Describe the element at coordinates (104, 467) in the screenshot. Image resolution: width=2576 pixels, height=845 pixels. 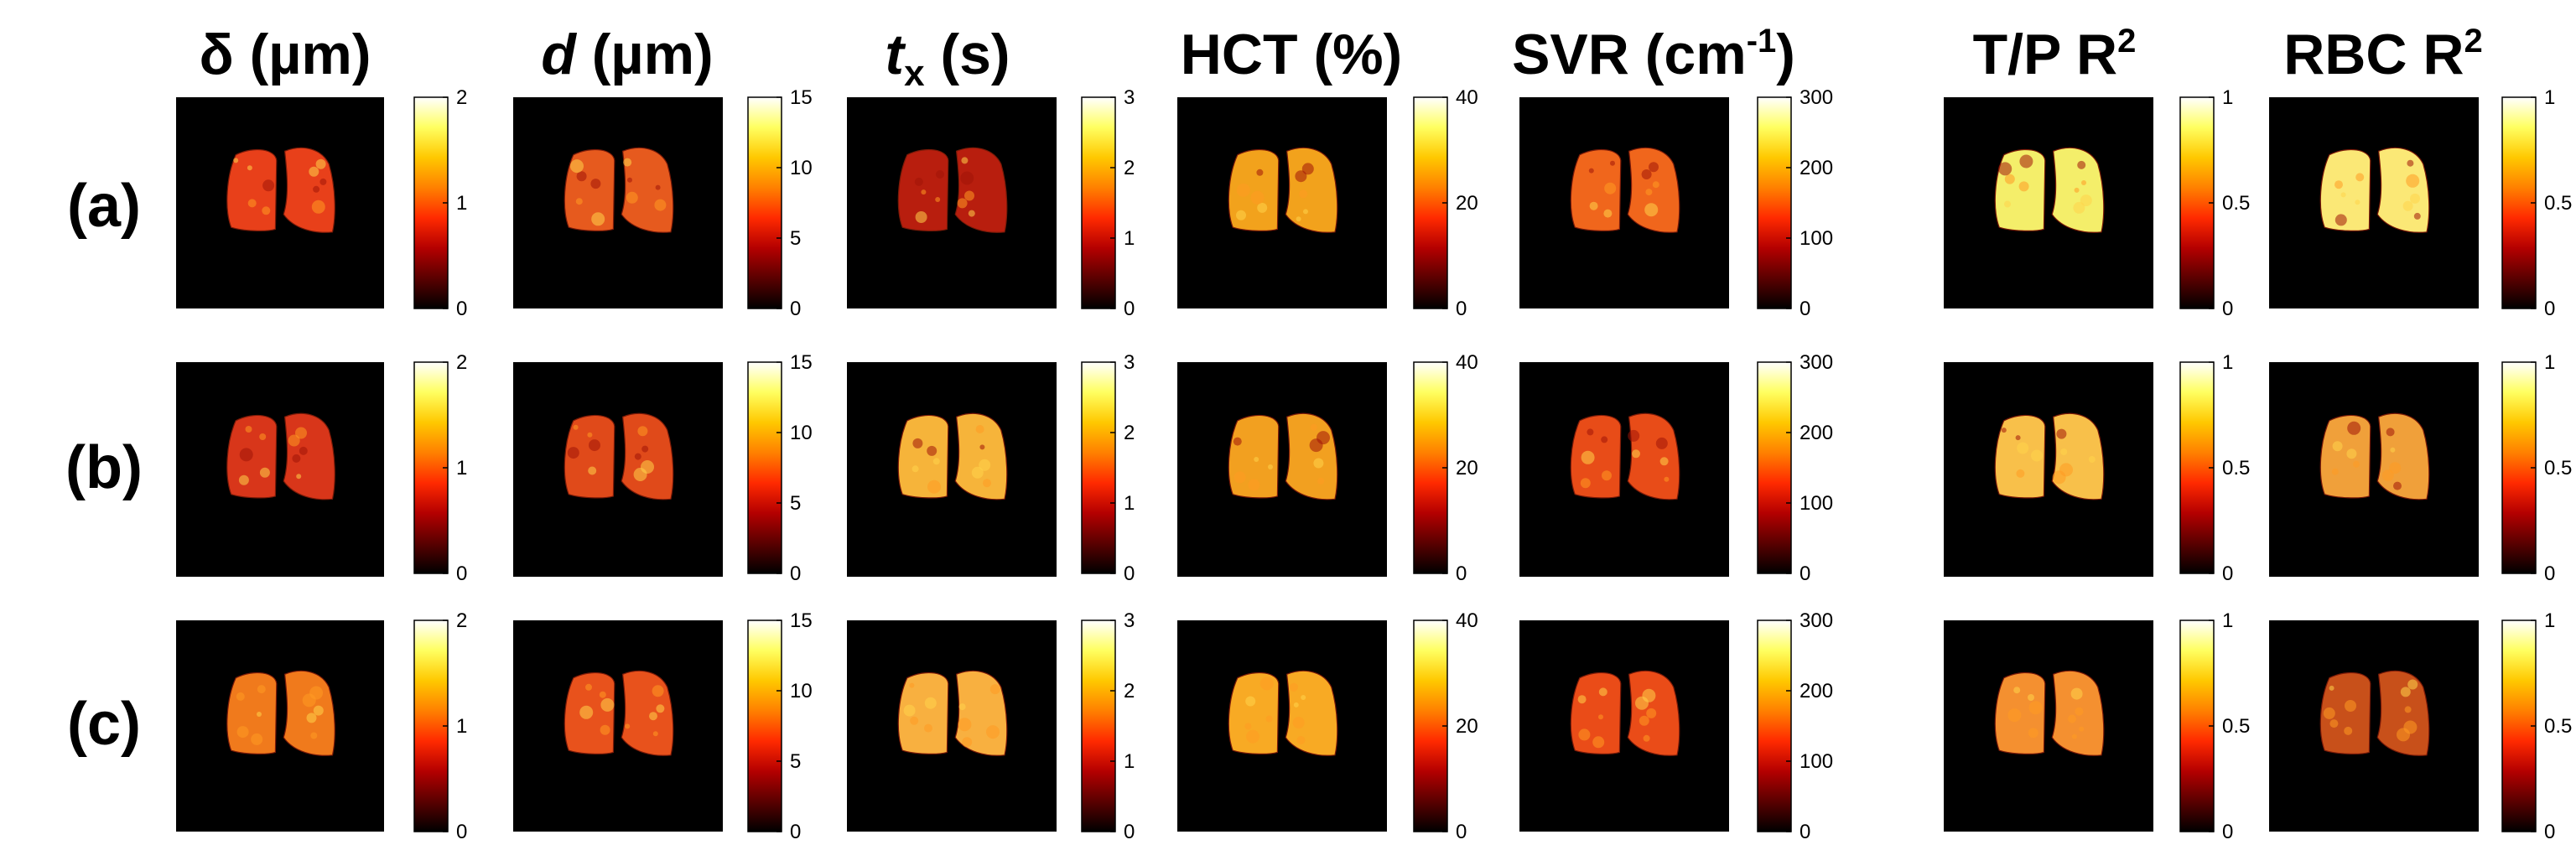
I see `row-label-b: (b)` at that location.